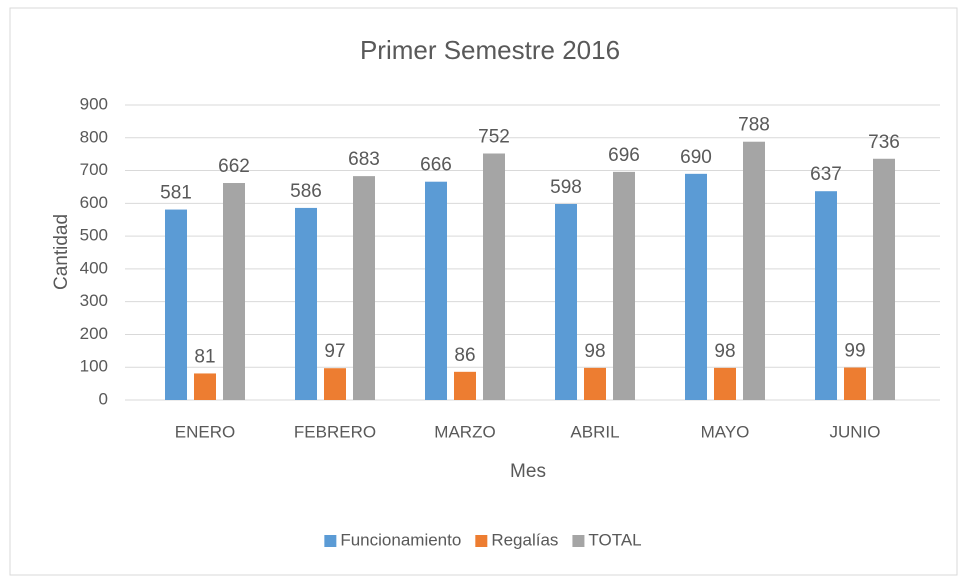 Image resolution: width=958 pixels, height=576 pixels. What do you see at coordinates (94, 333) in the screenshot?
I see `y-tick-label: 200` at bounding box center [94, 333].